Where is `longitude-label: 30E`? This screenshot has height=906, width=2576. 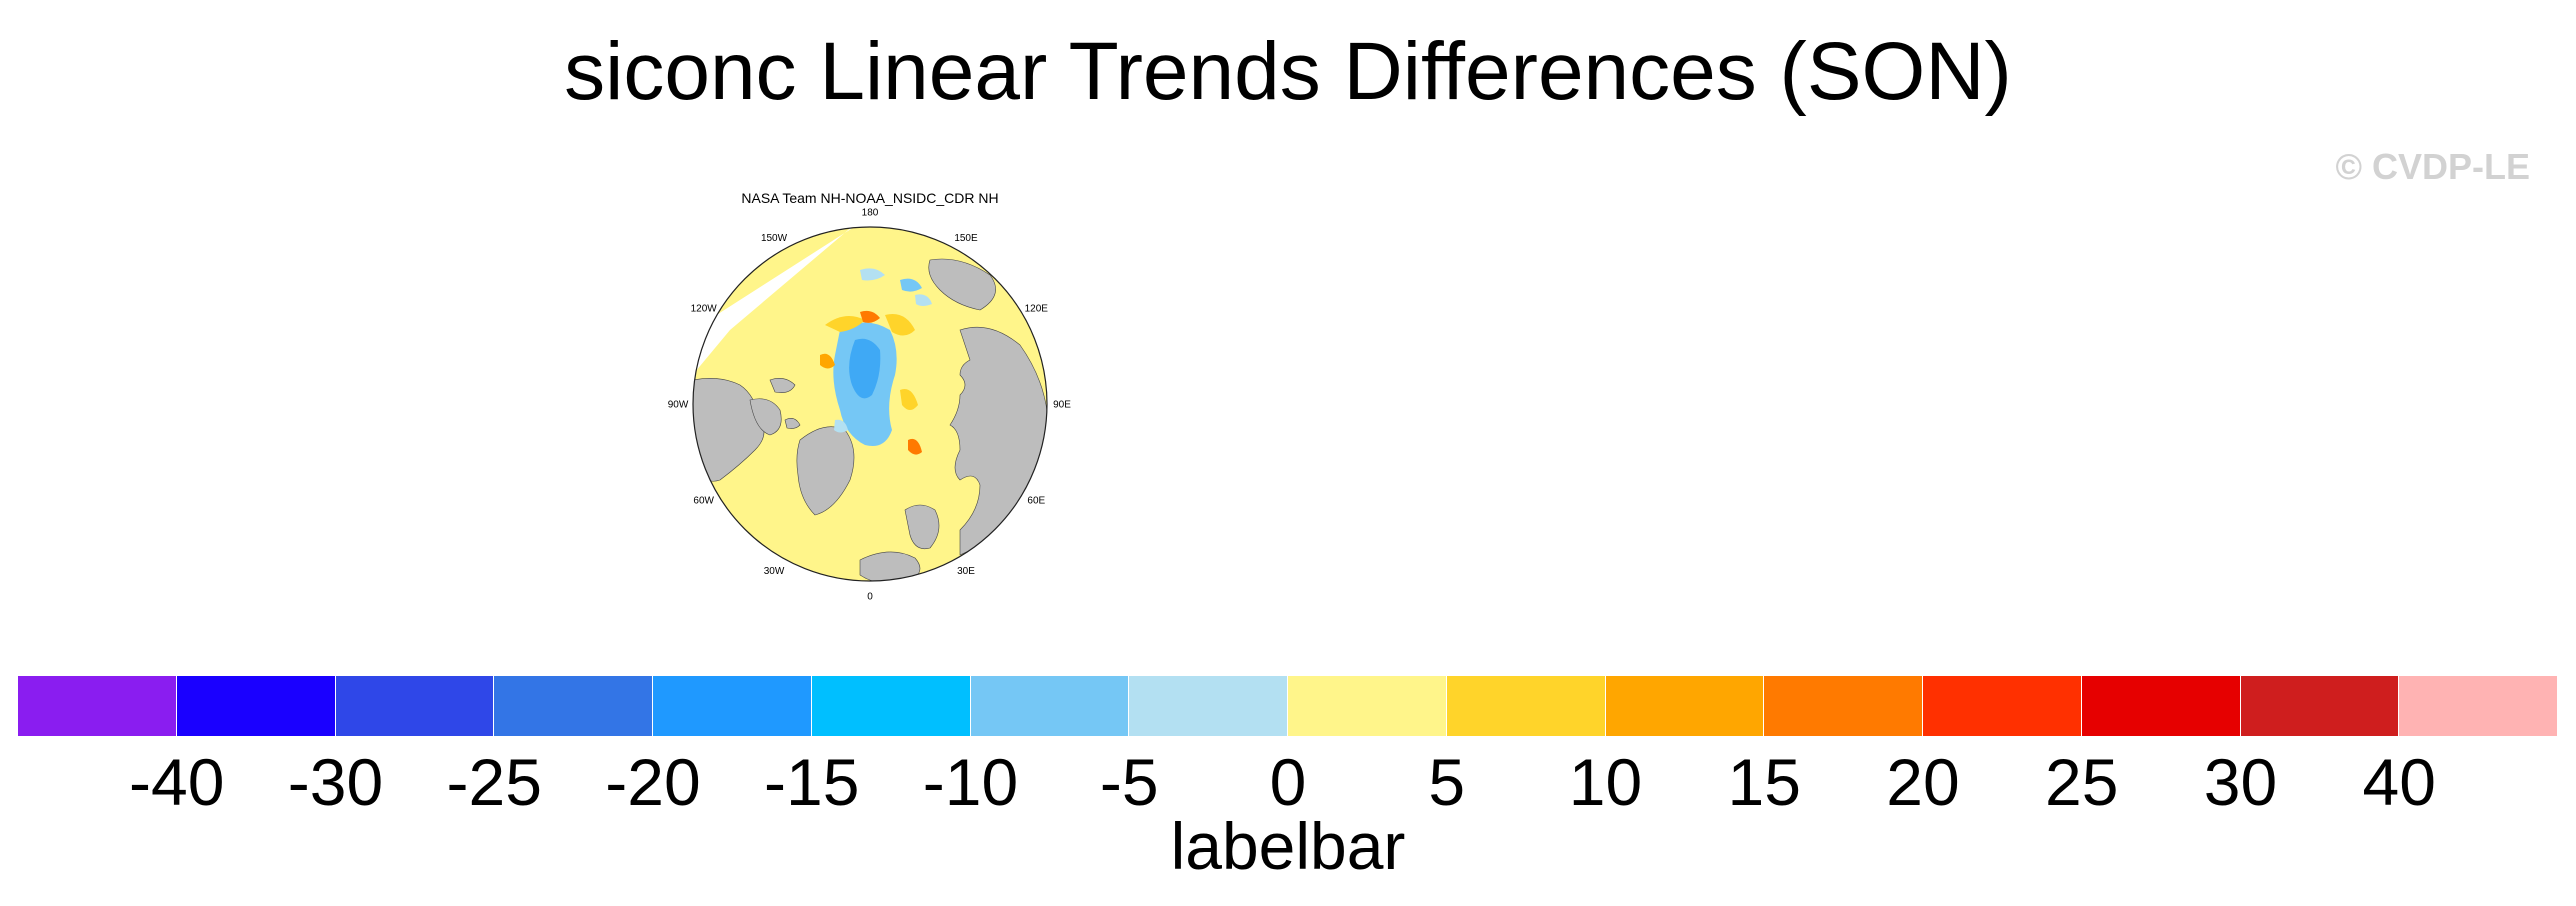 longitude-label: 30E is located at coordinates (966, 571).